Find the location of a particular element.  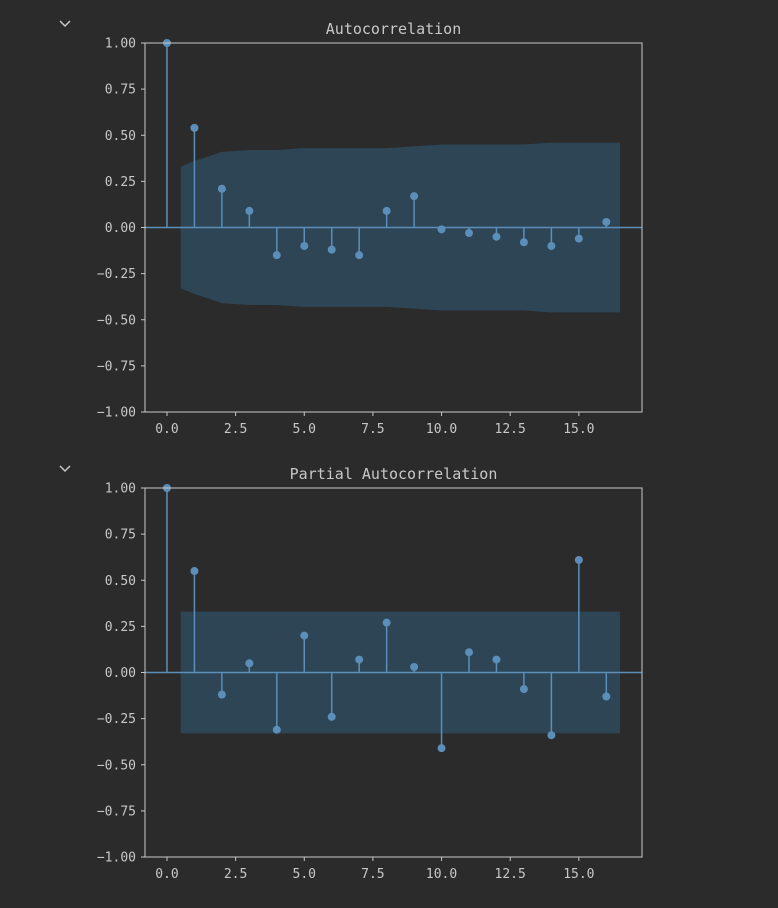

pacf-ytick-label: 0.00 is located at coordinates (120, 673).